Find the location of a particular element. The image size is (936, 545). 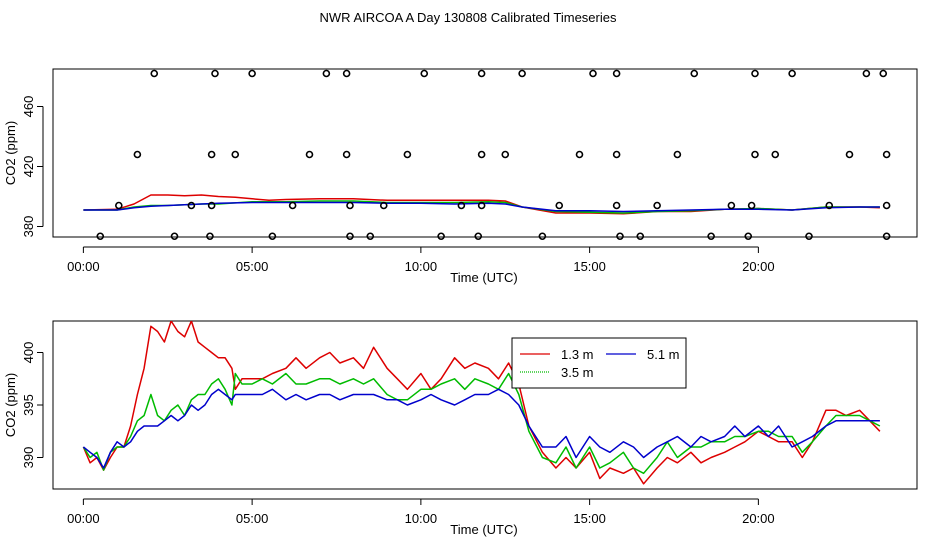

y-tick-label-1-1: 395 is located at coordinates (28, 405).